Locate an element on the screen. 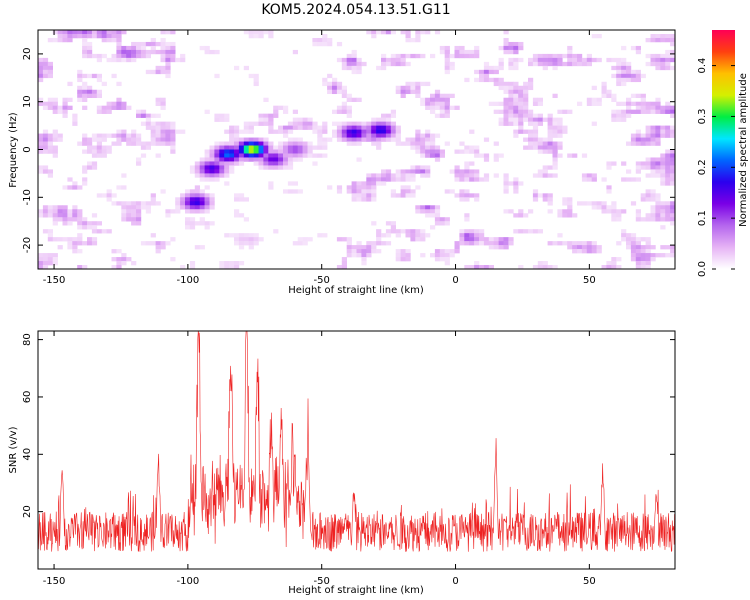  y-tick-label: 20 is located at coordinates (27, 54).